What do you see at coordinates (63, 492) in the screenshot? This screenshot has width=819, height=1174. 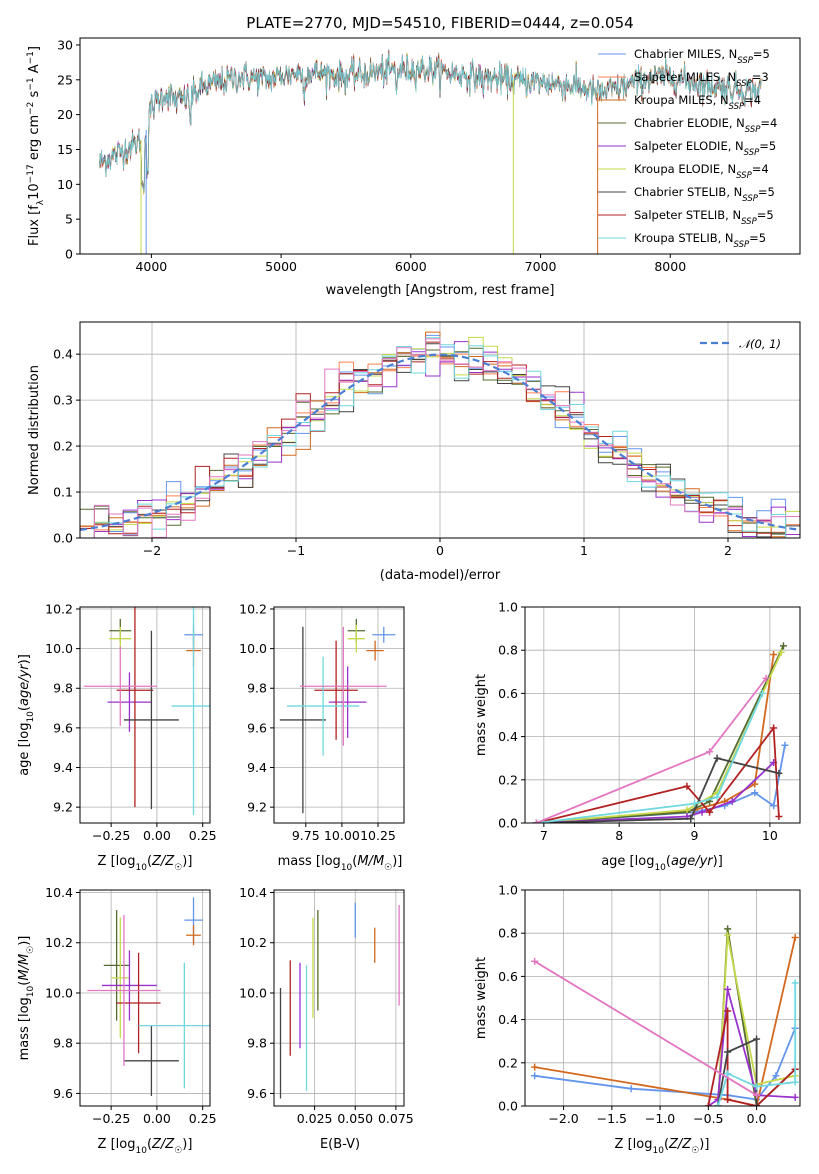 I see `y-tick-label: 0.1` at bounding box center [63, 492].